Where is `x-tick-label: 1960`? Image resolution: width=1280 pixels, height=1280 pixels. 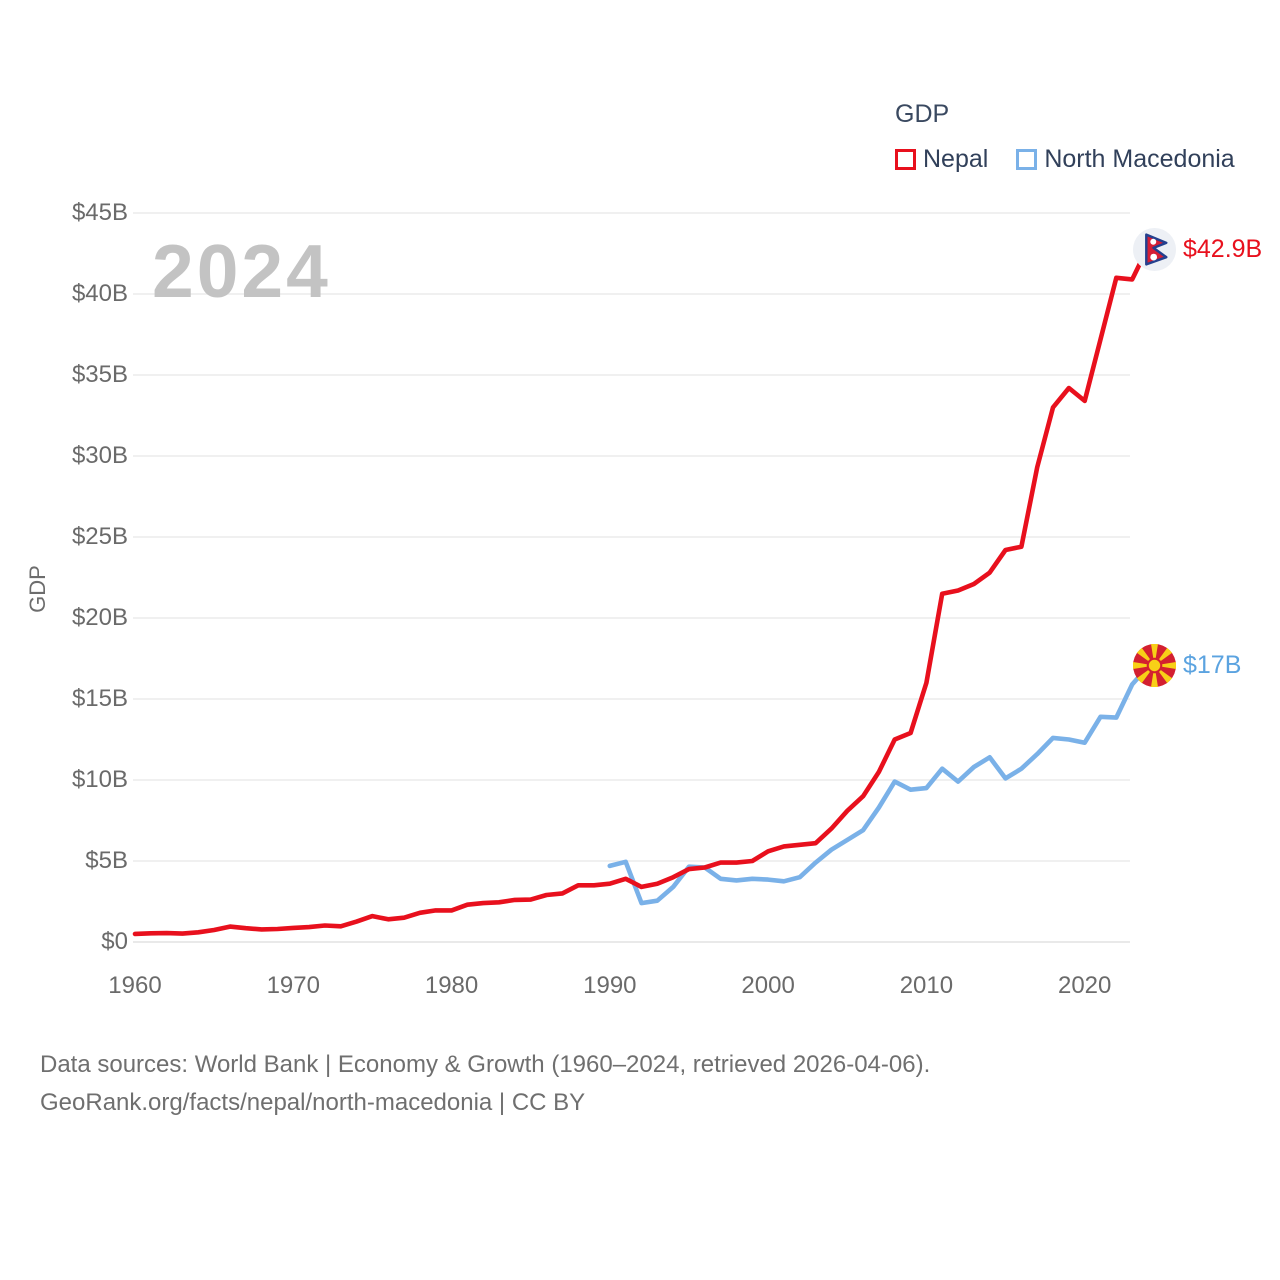
x-tick-label: 1960 is located at coordinates (135, 985).